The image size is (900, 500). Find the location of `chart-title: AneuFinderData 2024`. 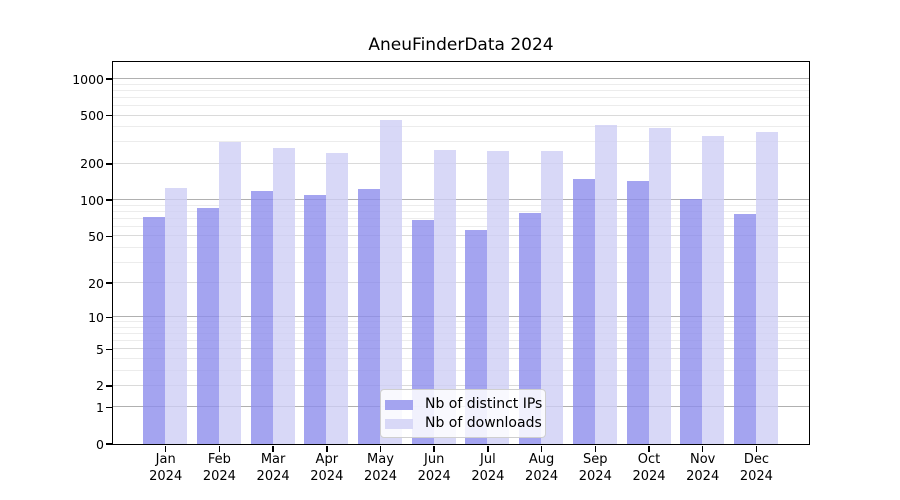

chart-title: AneuFinderData 2024 is located at coordinates (461, 45).